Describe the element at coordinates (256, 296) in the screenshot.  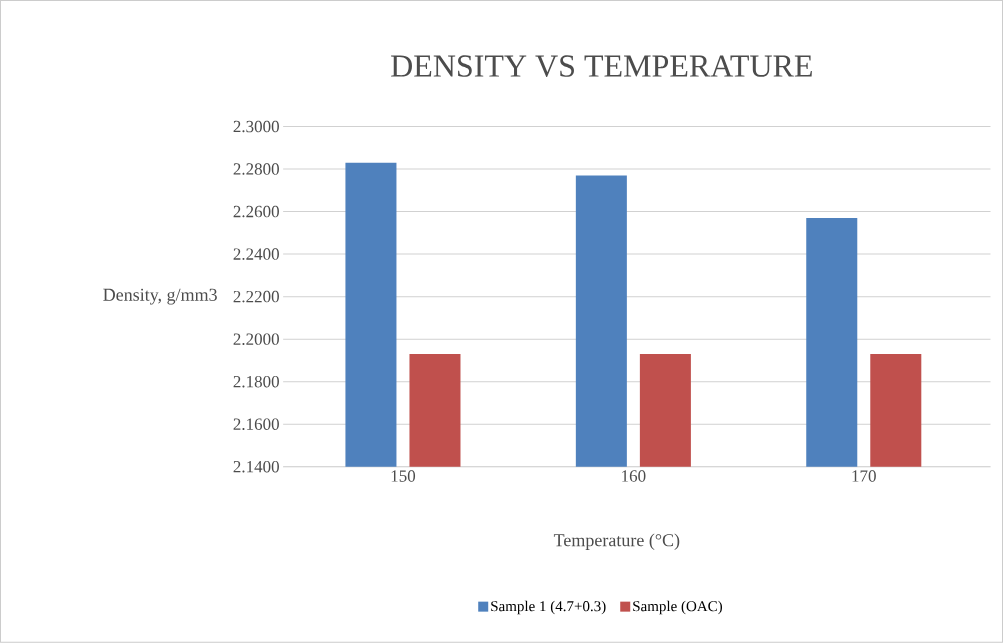
I see `y-tick-label: 2.2200` at that location.